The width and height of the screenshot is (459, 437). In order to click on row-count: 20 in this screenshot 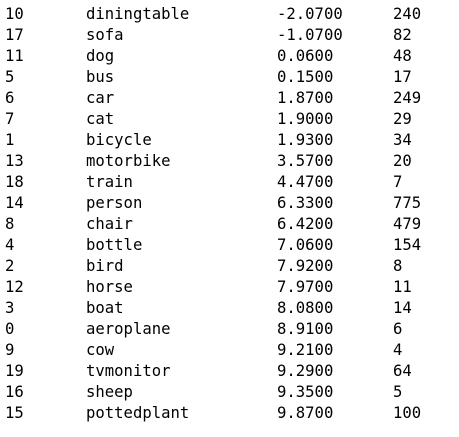, I will do `click(402, 161)`.